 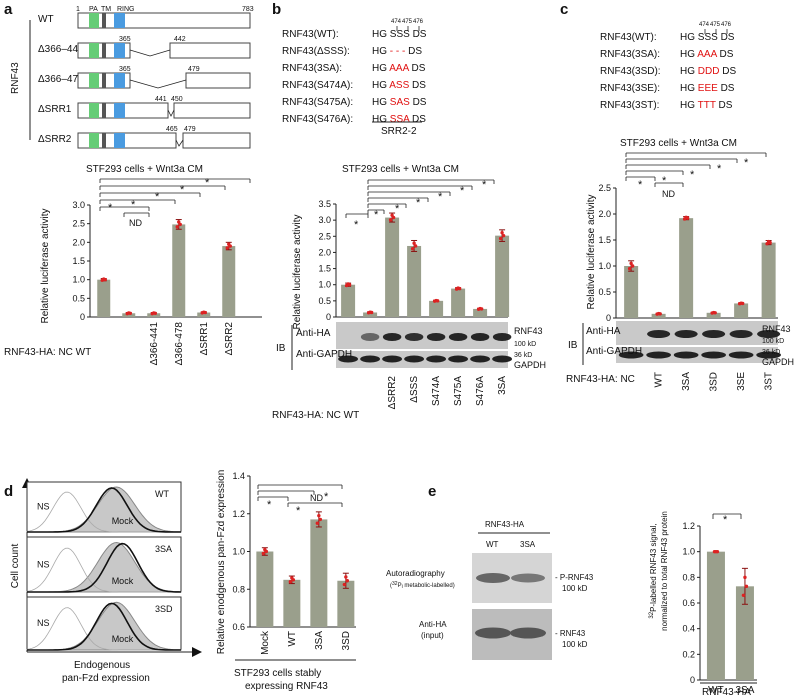 What do you see at coordinates (420, 205) in the screenshot?
I see `significance-brackets: * * * * * * *` at bounding box center [420, 205].